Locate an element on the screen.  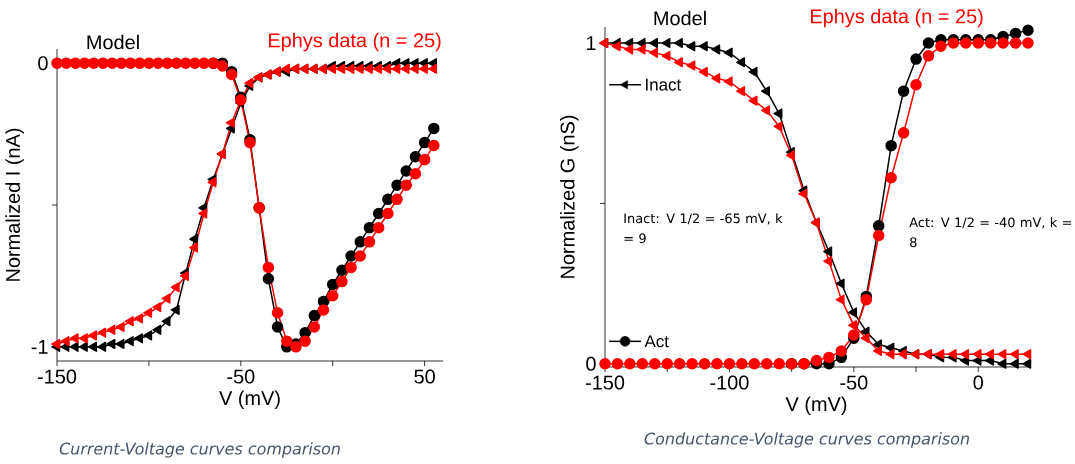
annotation: Model is located at coordinates (113, 42).